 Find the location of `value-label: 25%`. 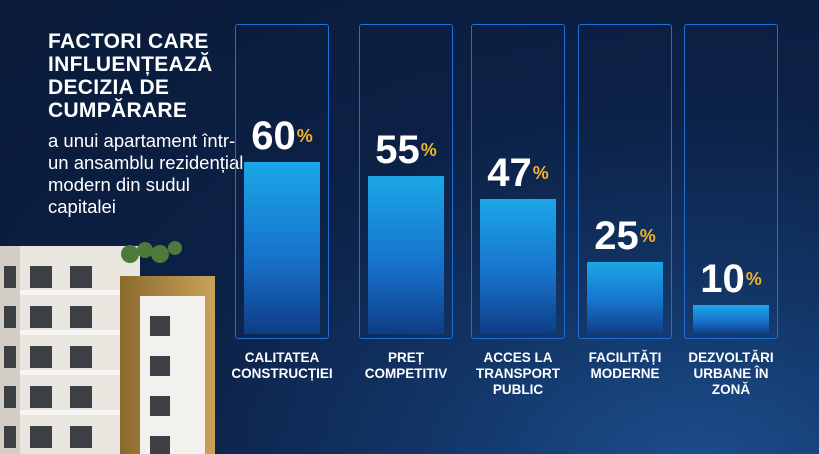

value-label: 25% is located at coordinates (625, 236).